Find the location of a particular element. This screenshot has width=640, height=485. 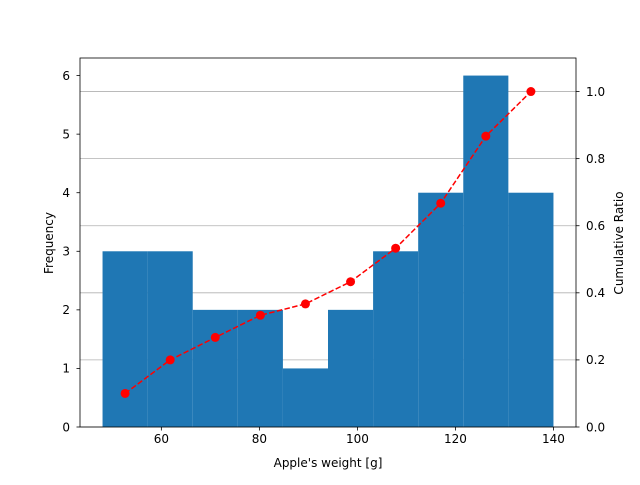

y-axis-label: Frequency is located at coordinates (49, 243).